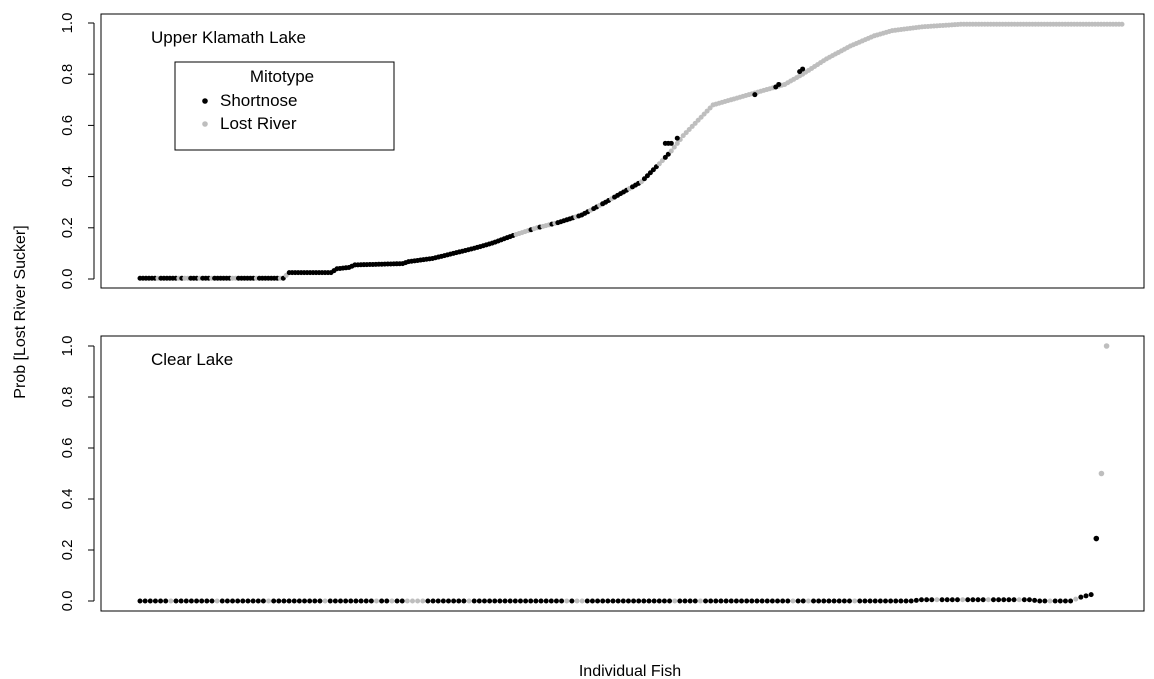  Describe the element at coordinates (20, 311) in the screenshot. I see `y-axis-title: Prob [Lost River Sucker]` at that location.